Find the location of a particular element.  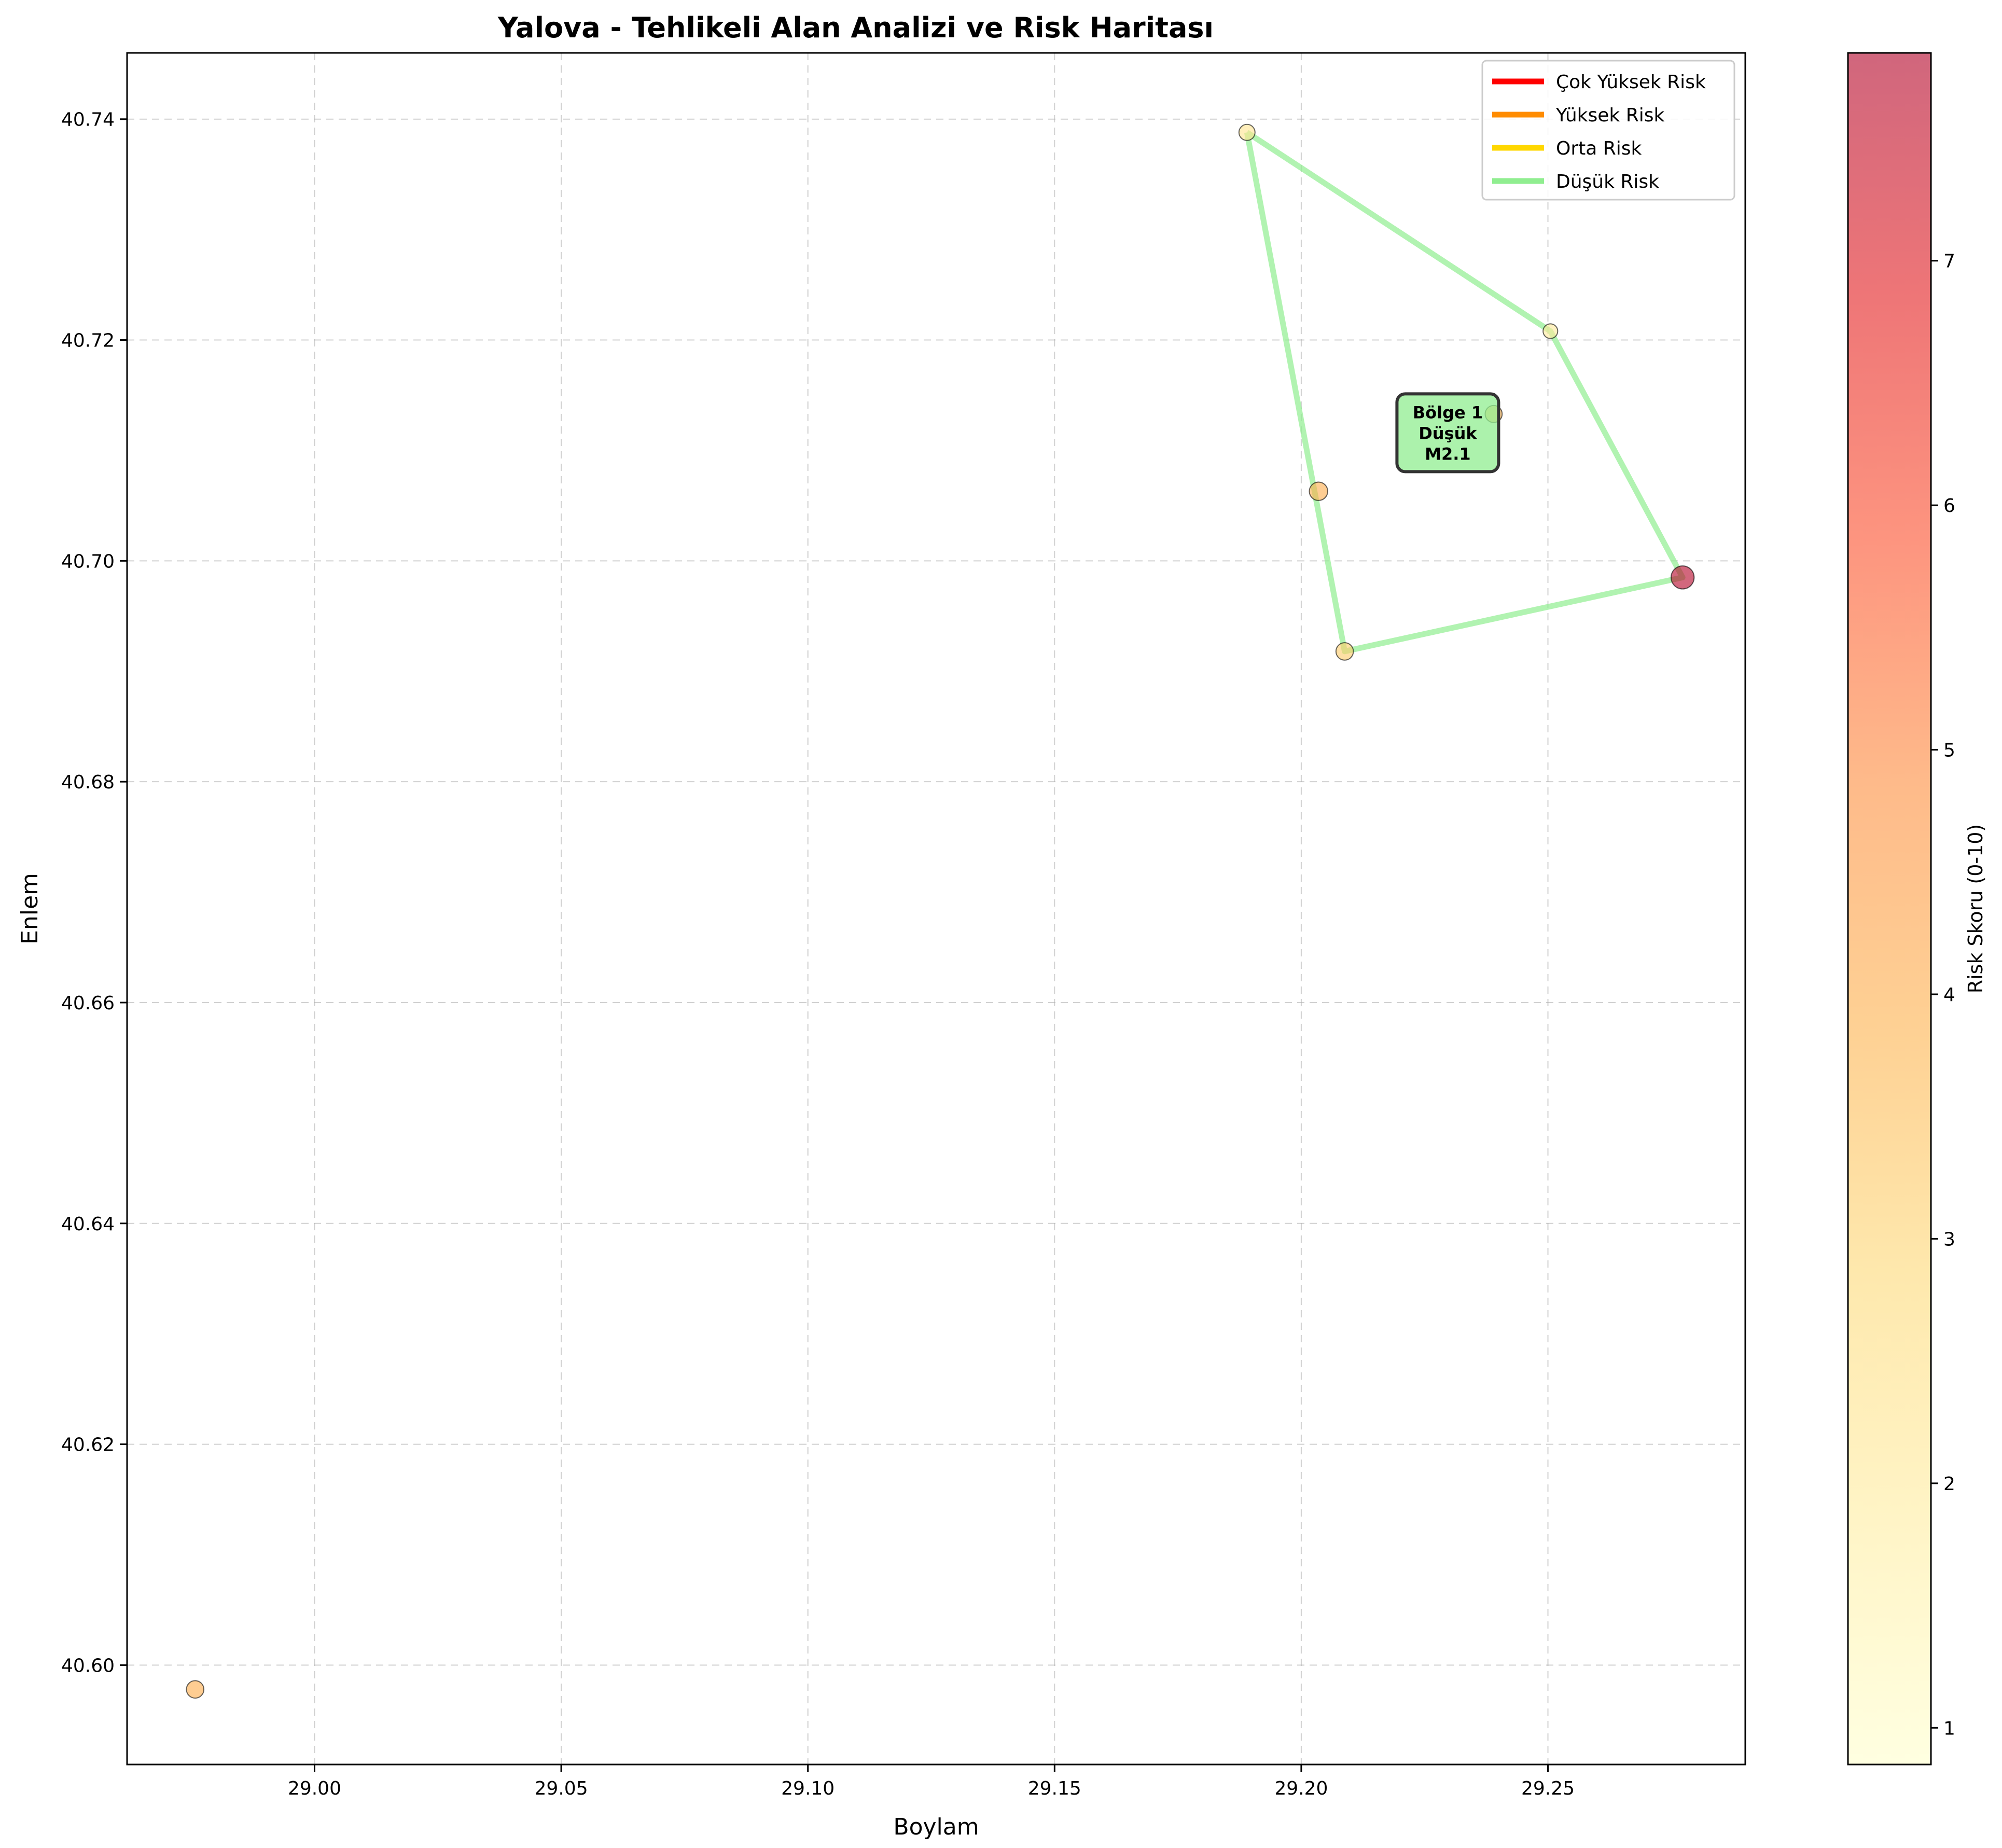

x-axis-label: Boylam is located at coordinates (936, 1827).